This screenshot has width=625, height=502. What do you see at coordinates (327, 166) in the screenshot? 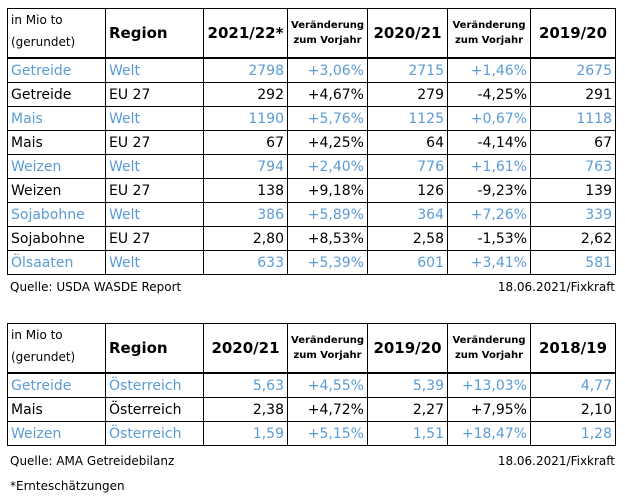
I see `table-cell: +2,40%` at bounding box center [327, 166].